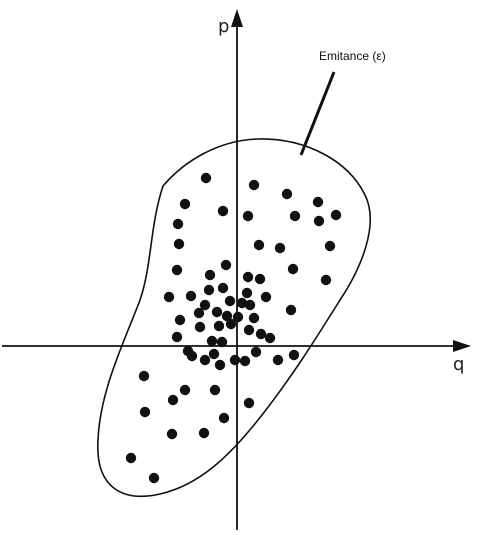 The width and height of the screenshot is (477, 535). I want to click on emittance-pointer-line, so click(317, 113).